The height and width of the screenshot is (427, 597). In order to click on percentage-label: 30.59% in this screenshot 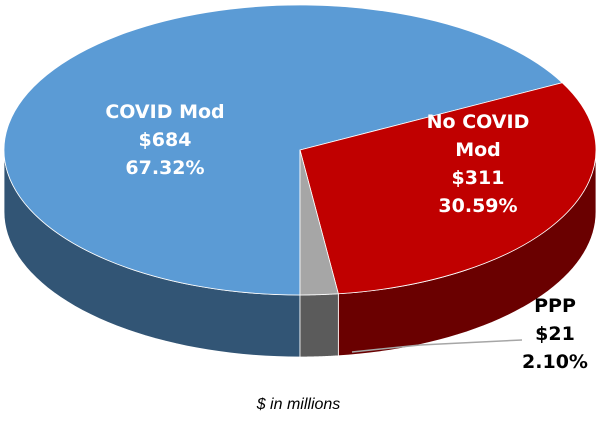, I will do `click(478, 206)`.